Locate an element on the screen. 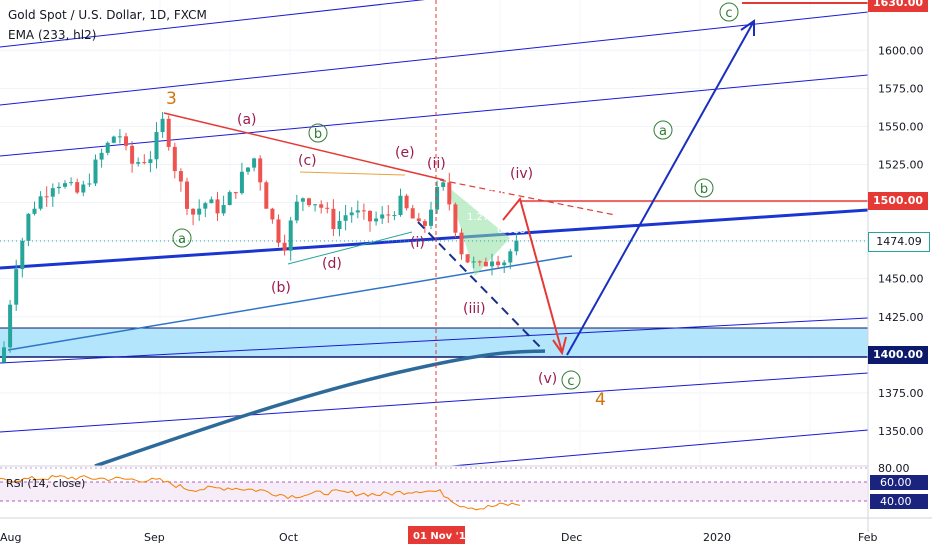 The image size is (932, 550). chart-title: Gold Spot / U.S. Dollar, 1D, FXCM is located at coordinates (107, 15).